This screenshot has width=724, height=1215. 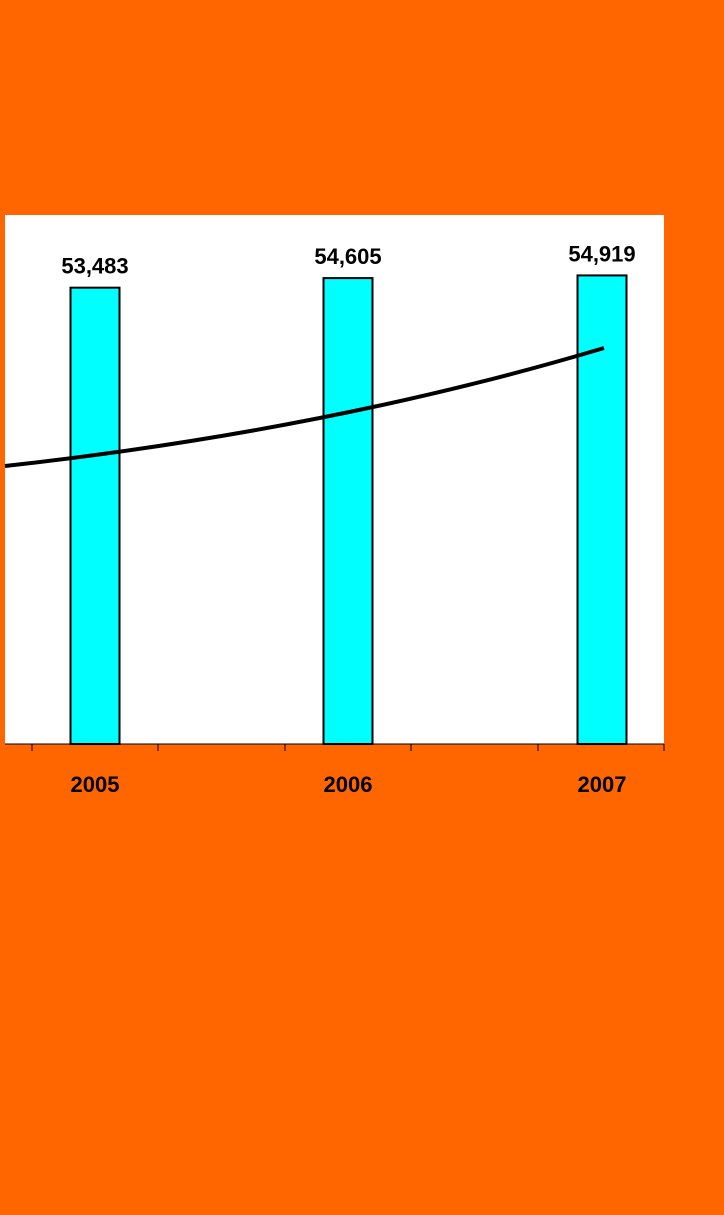 I want to click on value-label-2005: 53,483, so click(x=94, y=266).